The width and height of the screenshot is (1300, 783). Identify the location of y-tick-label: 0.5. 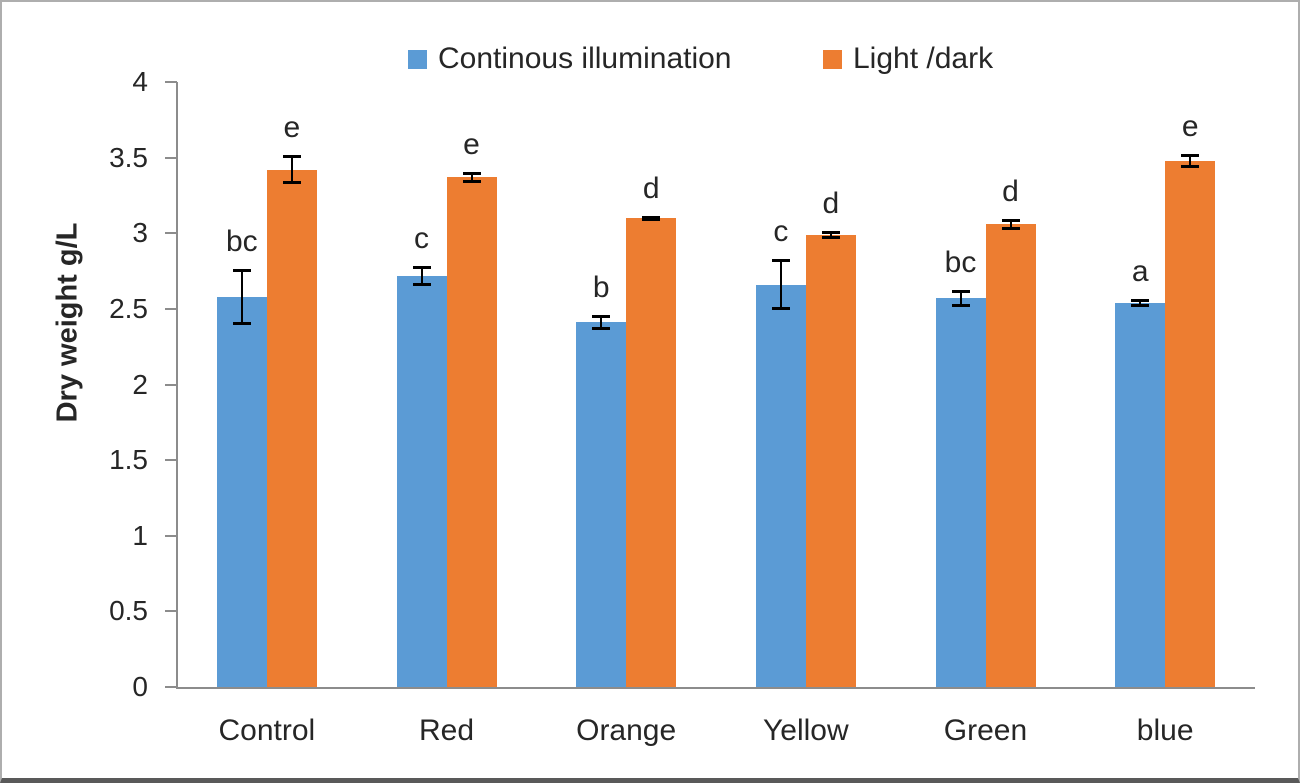
(128, 611).